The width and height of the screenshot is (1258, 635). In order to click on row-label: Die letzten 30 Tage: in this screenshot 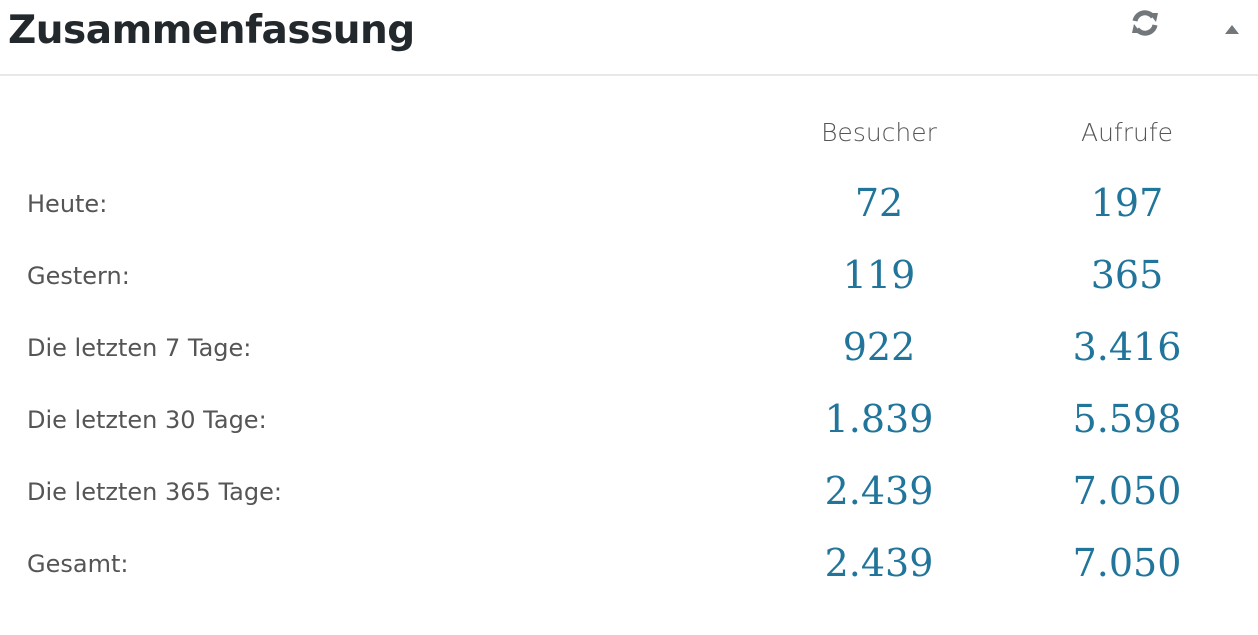, I will do `click(147, 420)`.